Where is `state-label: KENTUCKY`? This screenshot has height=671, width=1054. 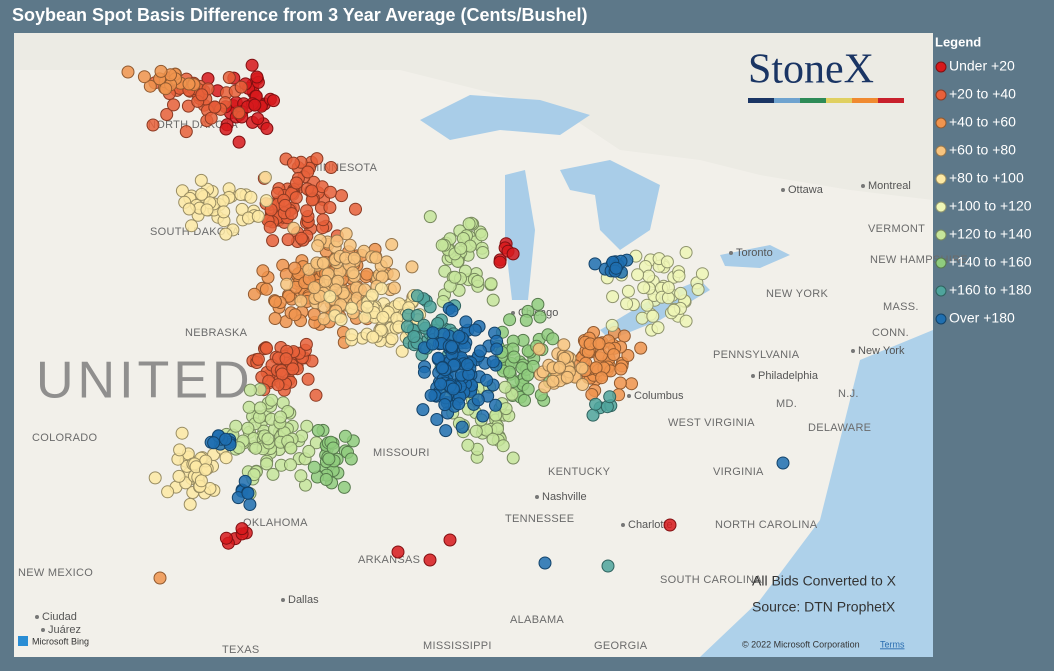 state-label: KENTUCKY is located at coordinates (579, 472).